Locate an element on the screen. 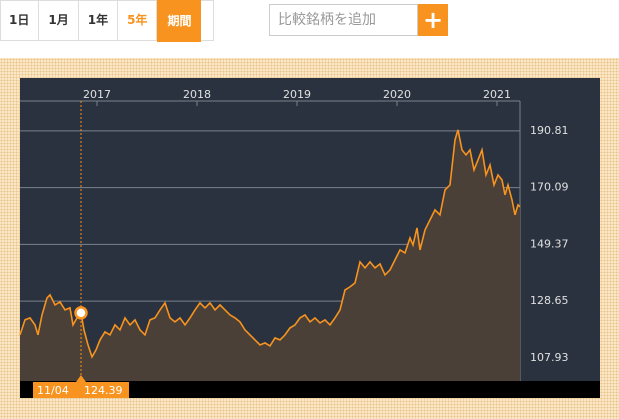 The height and width of the screenshot is (419, 619). y-tick-label: 190.81 is located at coordinates (549, 130).